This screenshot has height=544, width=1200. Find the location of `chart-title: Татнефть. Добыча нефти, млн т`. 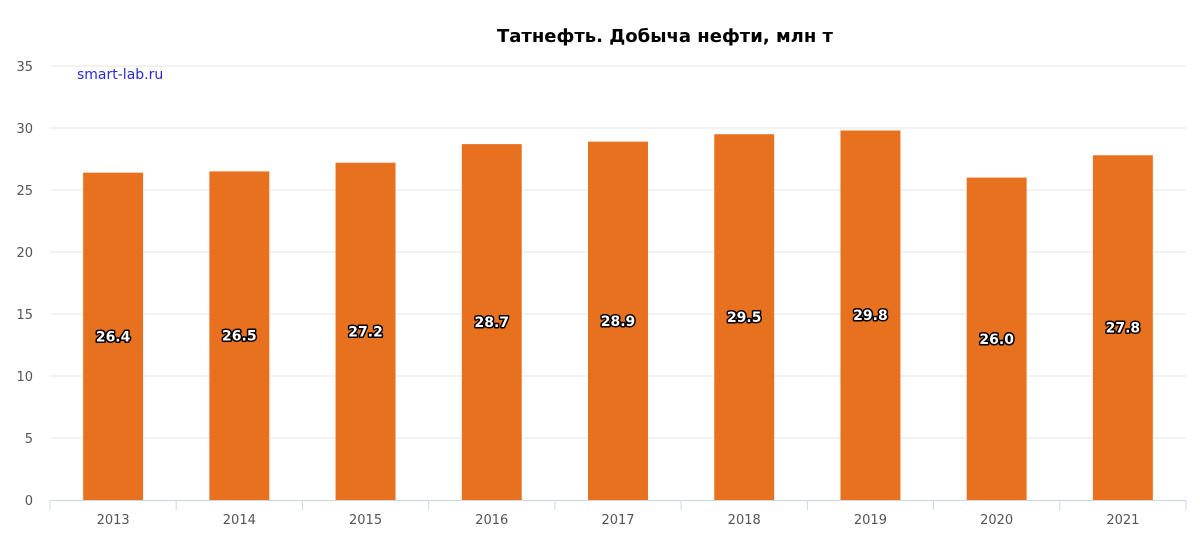

chart-title: Татнефть. Добыча нефти, млн т is located at coordinates (665, 36).